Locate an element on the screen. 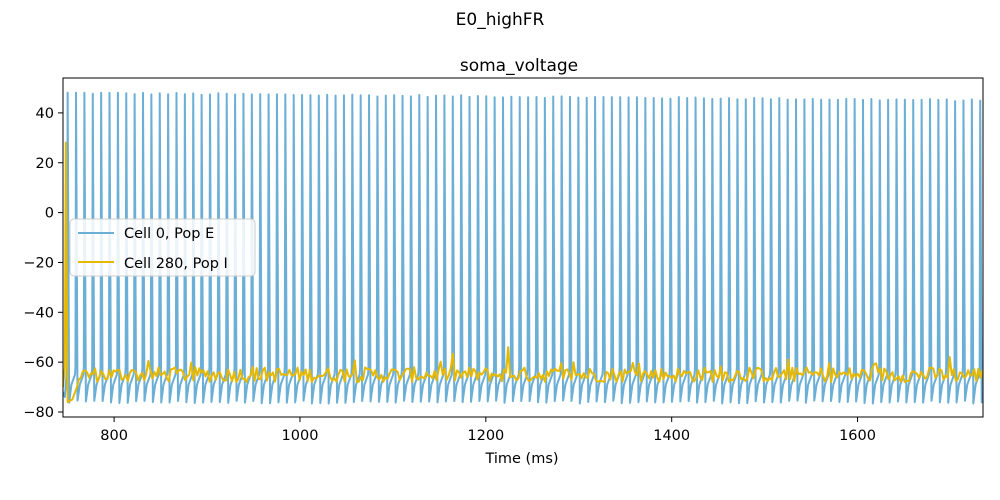 This screenshot has width=1000, height=500. y-tick-label: 40 is located at coordinates (45, 114).